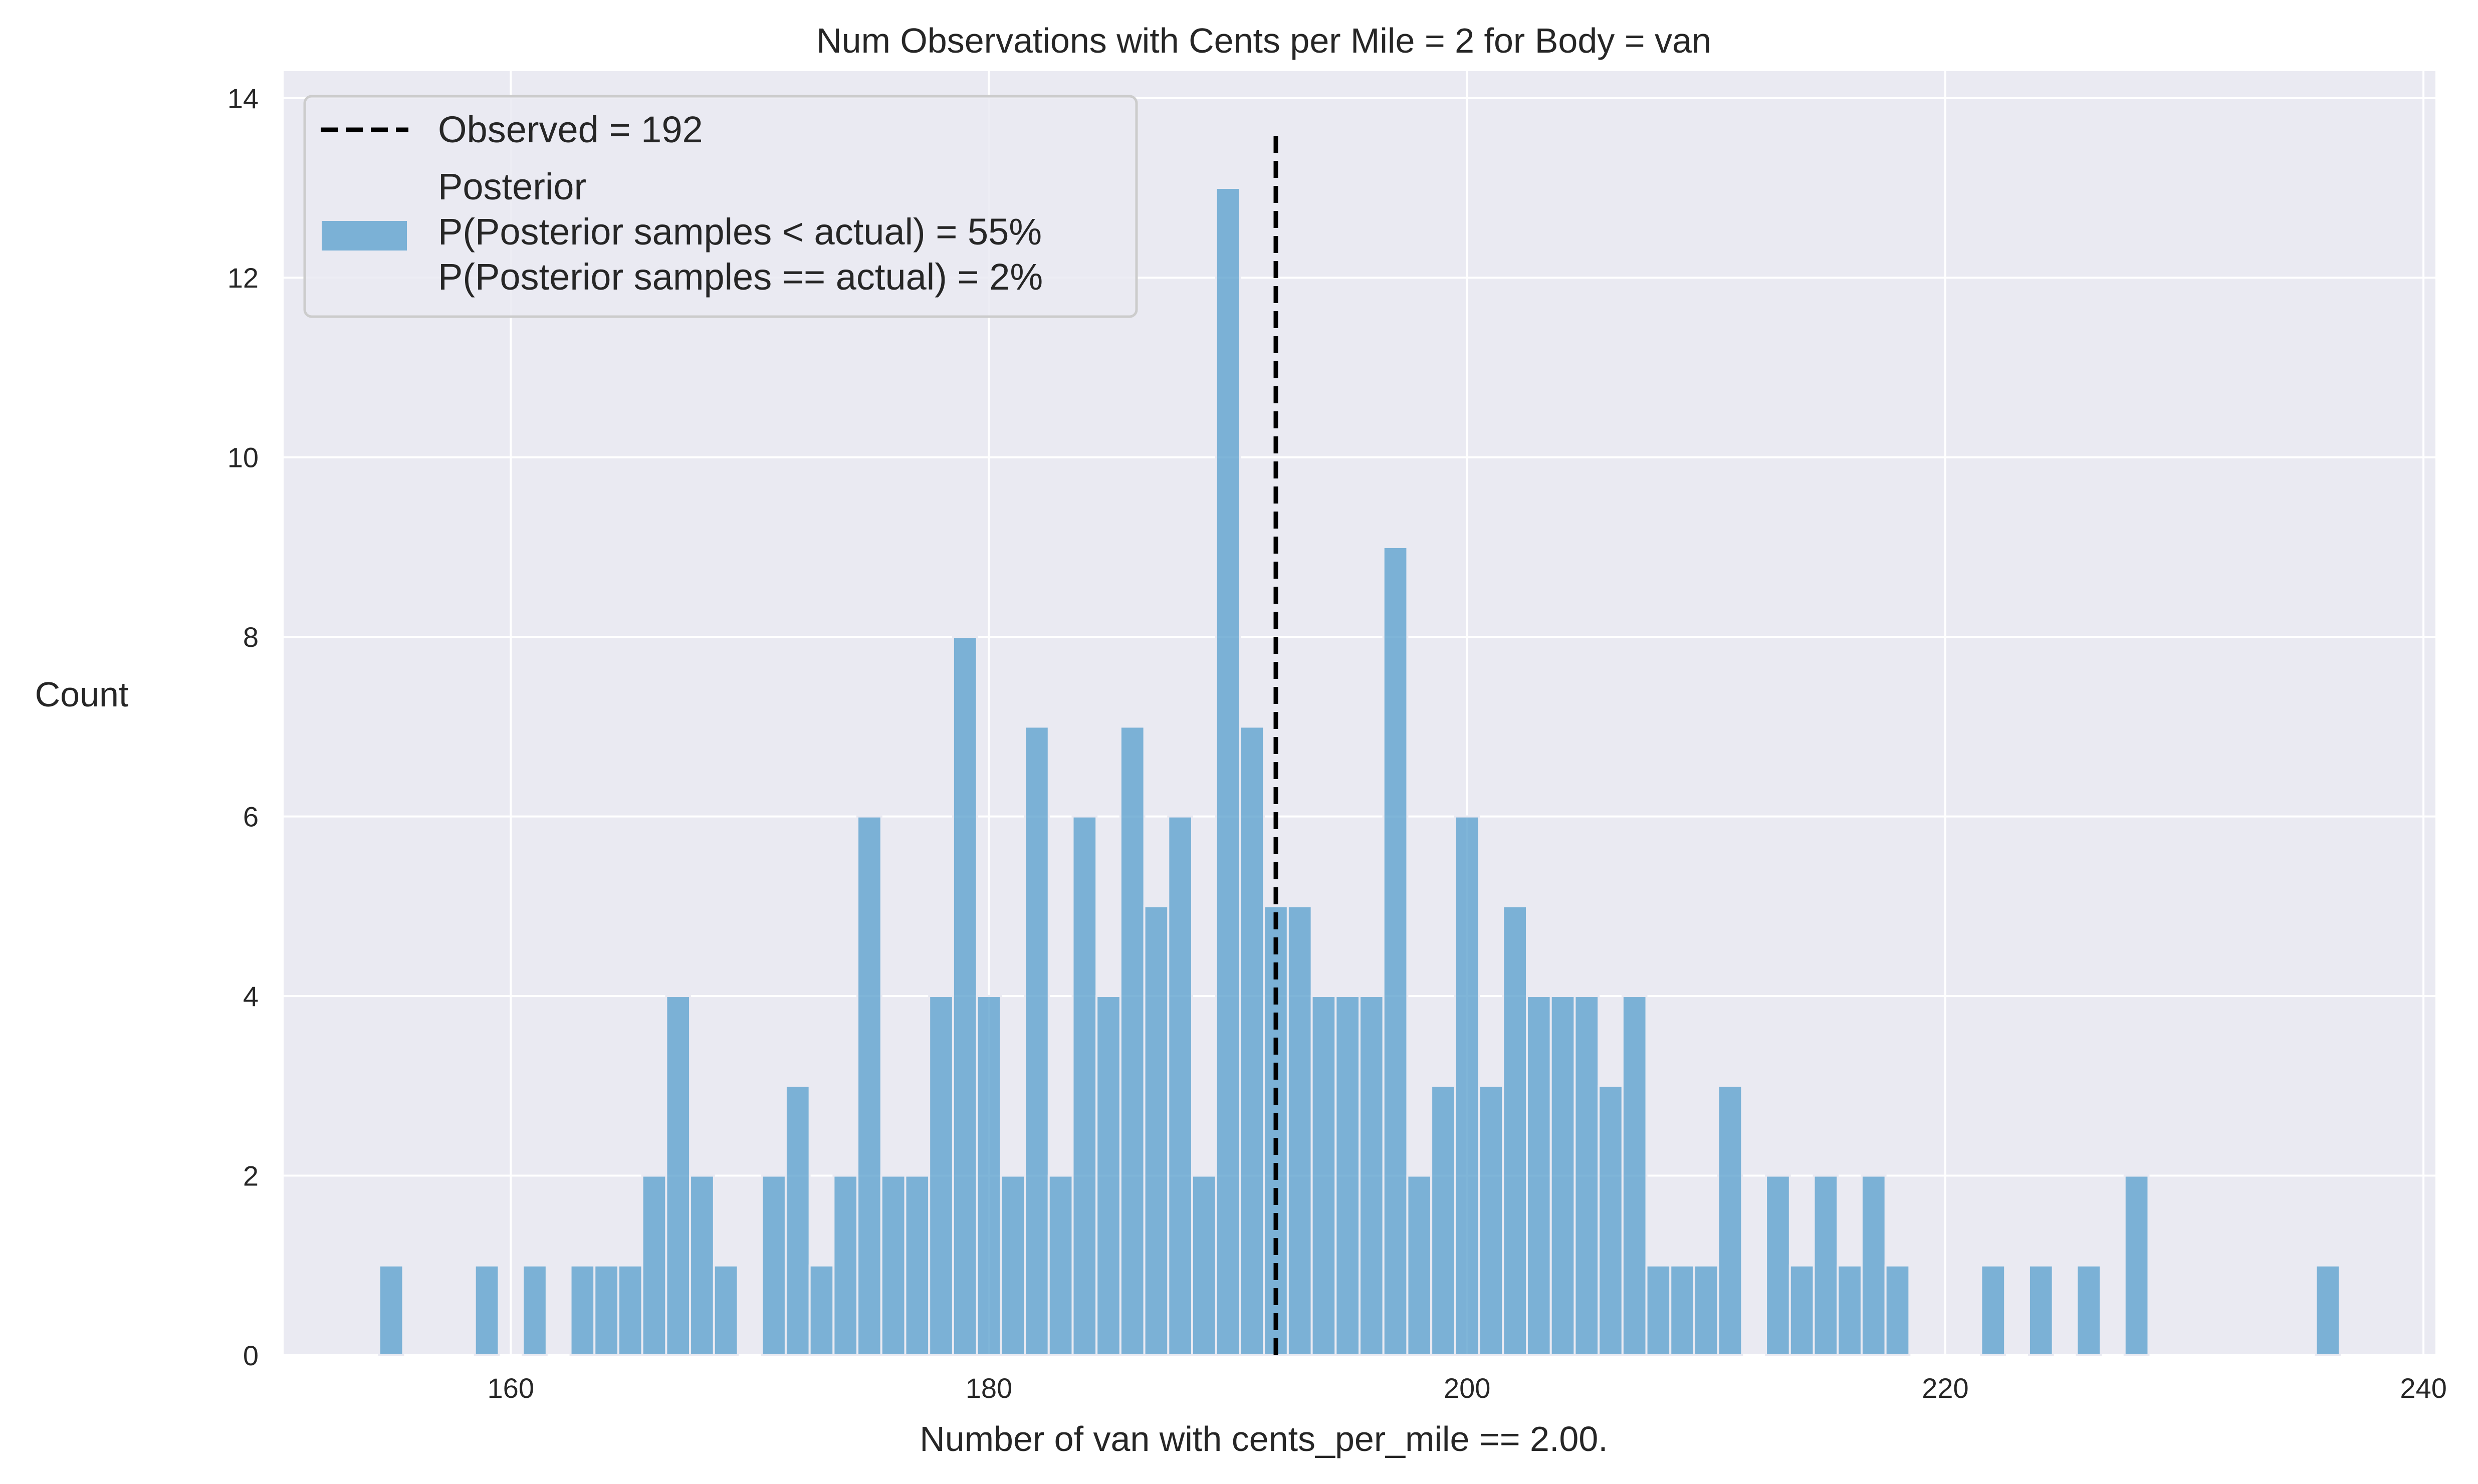 The image size is (2478, 1484). What do you see at coordinates (570, 129) in the screenshot?
I see `legend-observed-label: Observed = 192` at bounding box center [570, 129].